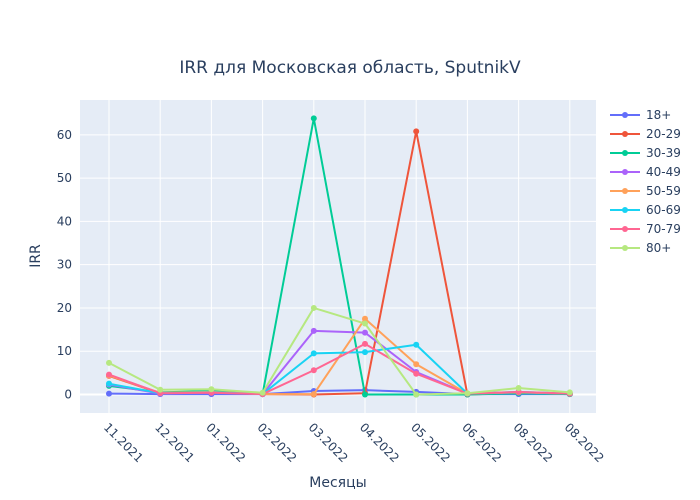  I want to click on legend-label: 60-69, so click(663, 210).